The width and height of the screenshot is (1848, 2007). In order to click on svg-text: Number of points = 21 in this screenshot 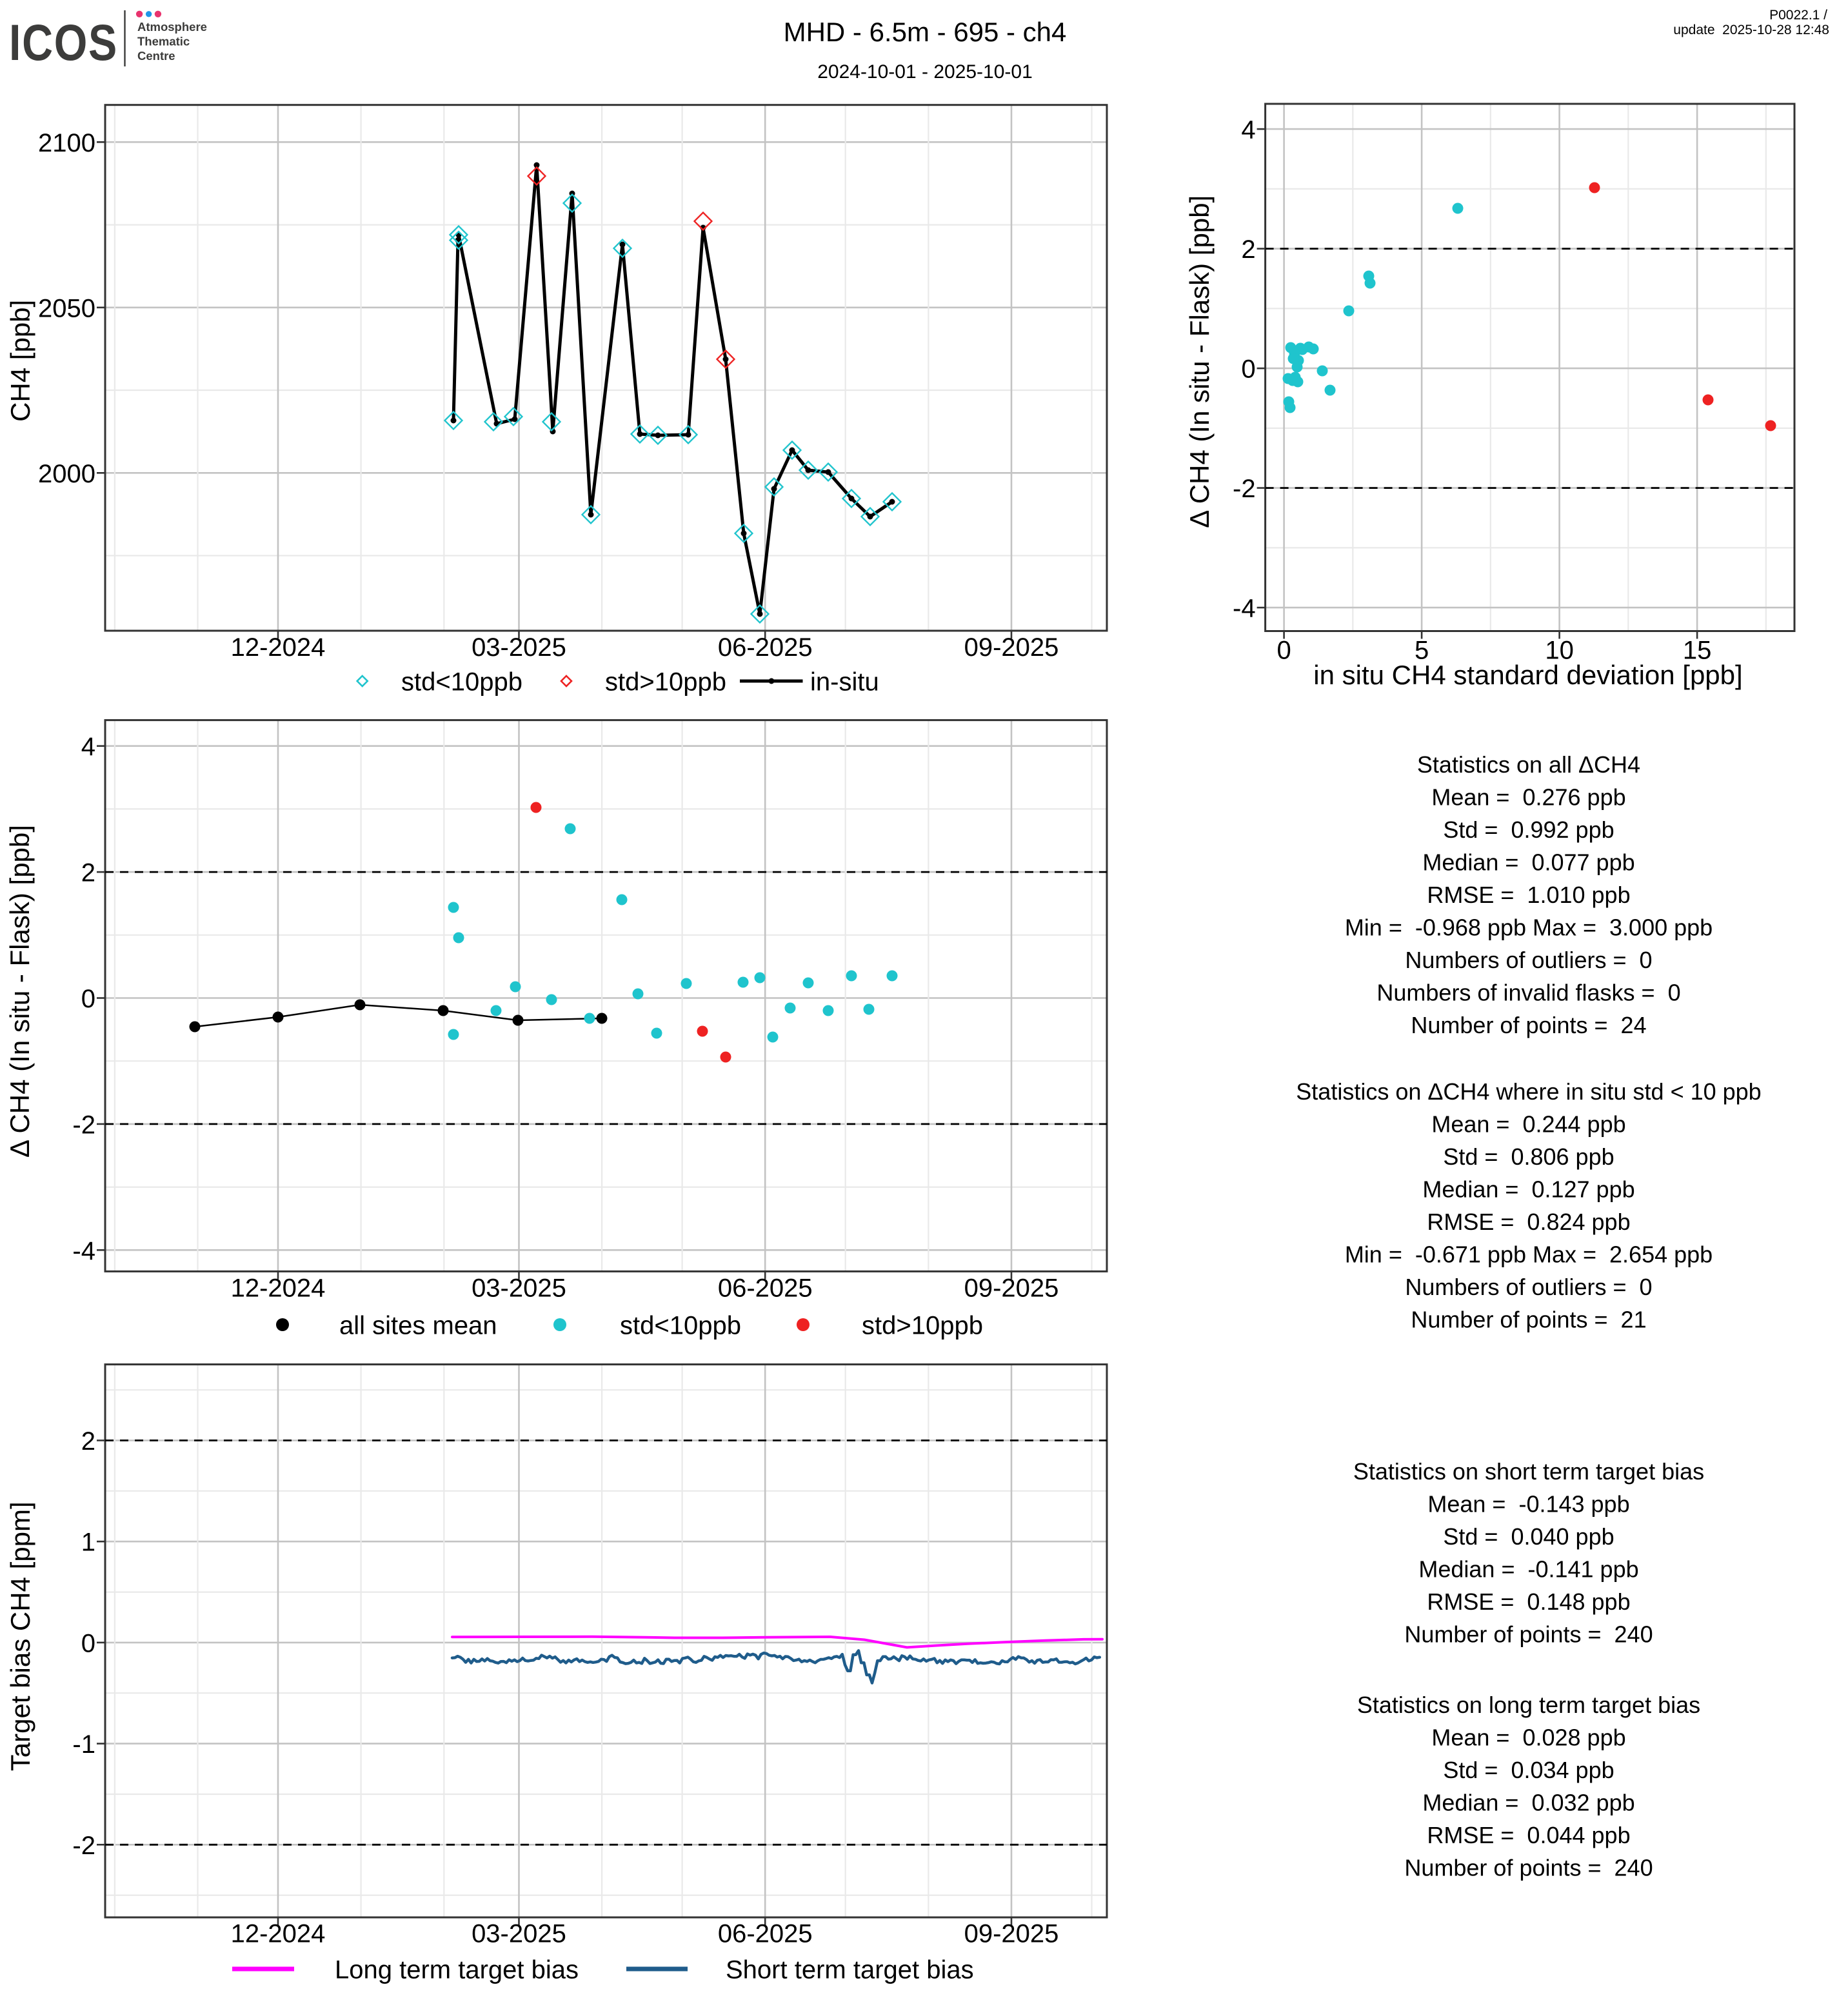, I will do `click(1529, 1320)`.